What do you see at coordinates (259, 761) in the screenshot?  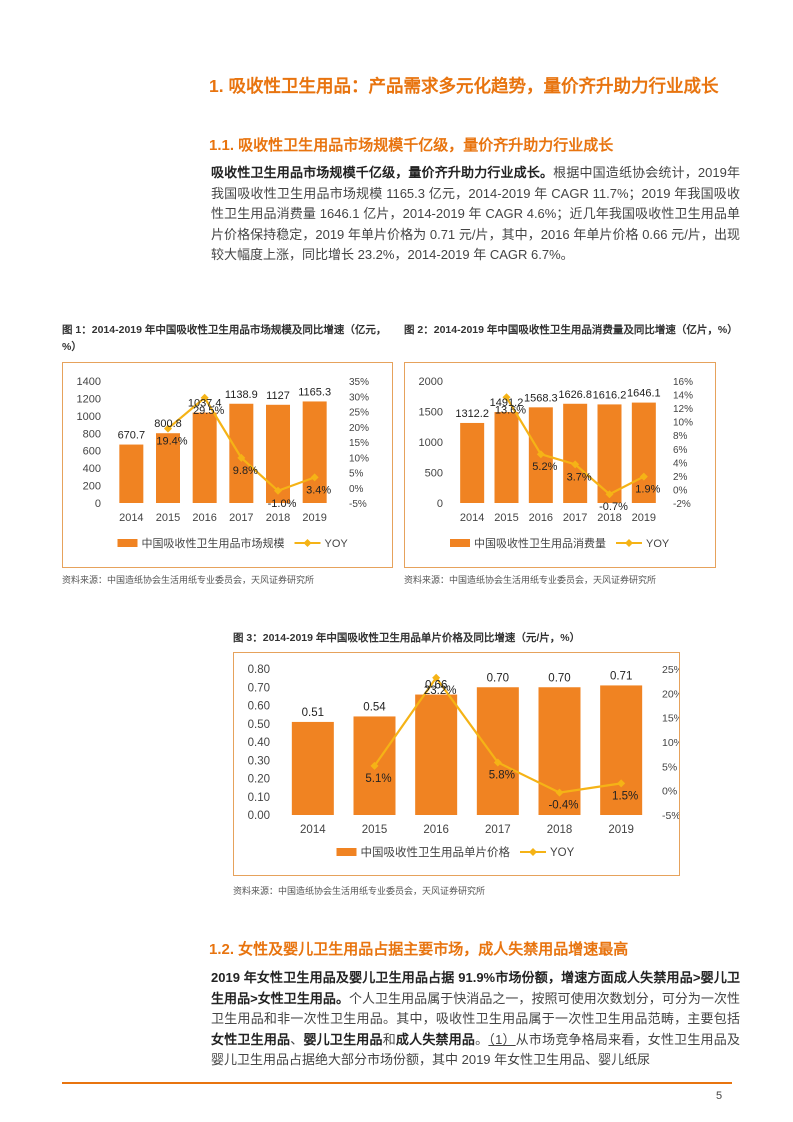 I see `y-tick-label: 0.30` at bounding box center [259, 761].